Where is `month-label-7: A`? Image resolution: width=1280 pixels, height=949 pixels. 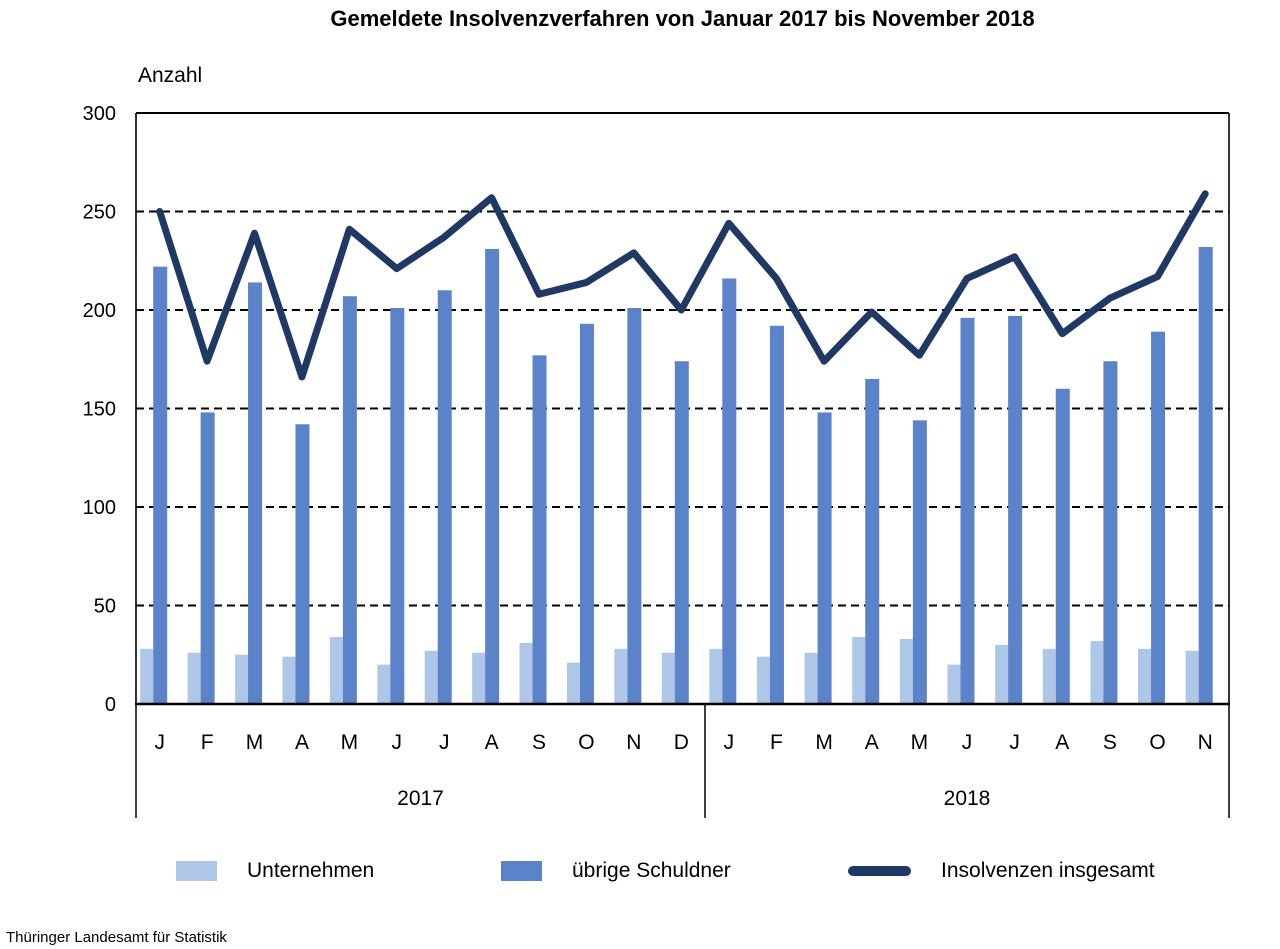 month-label-7: A is located at coordinates (492, 742).